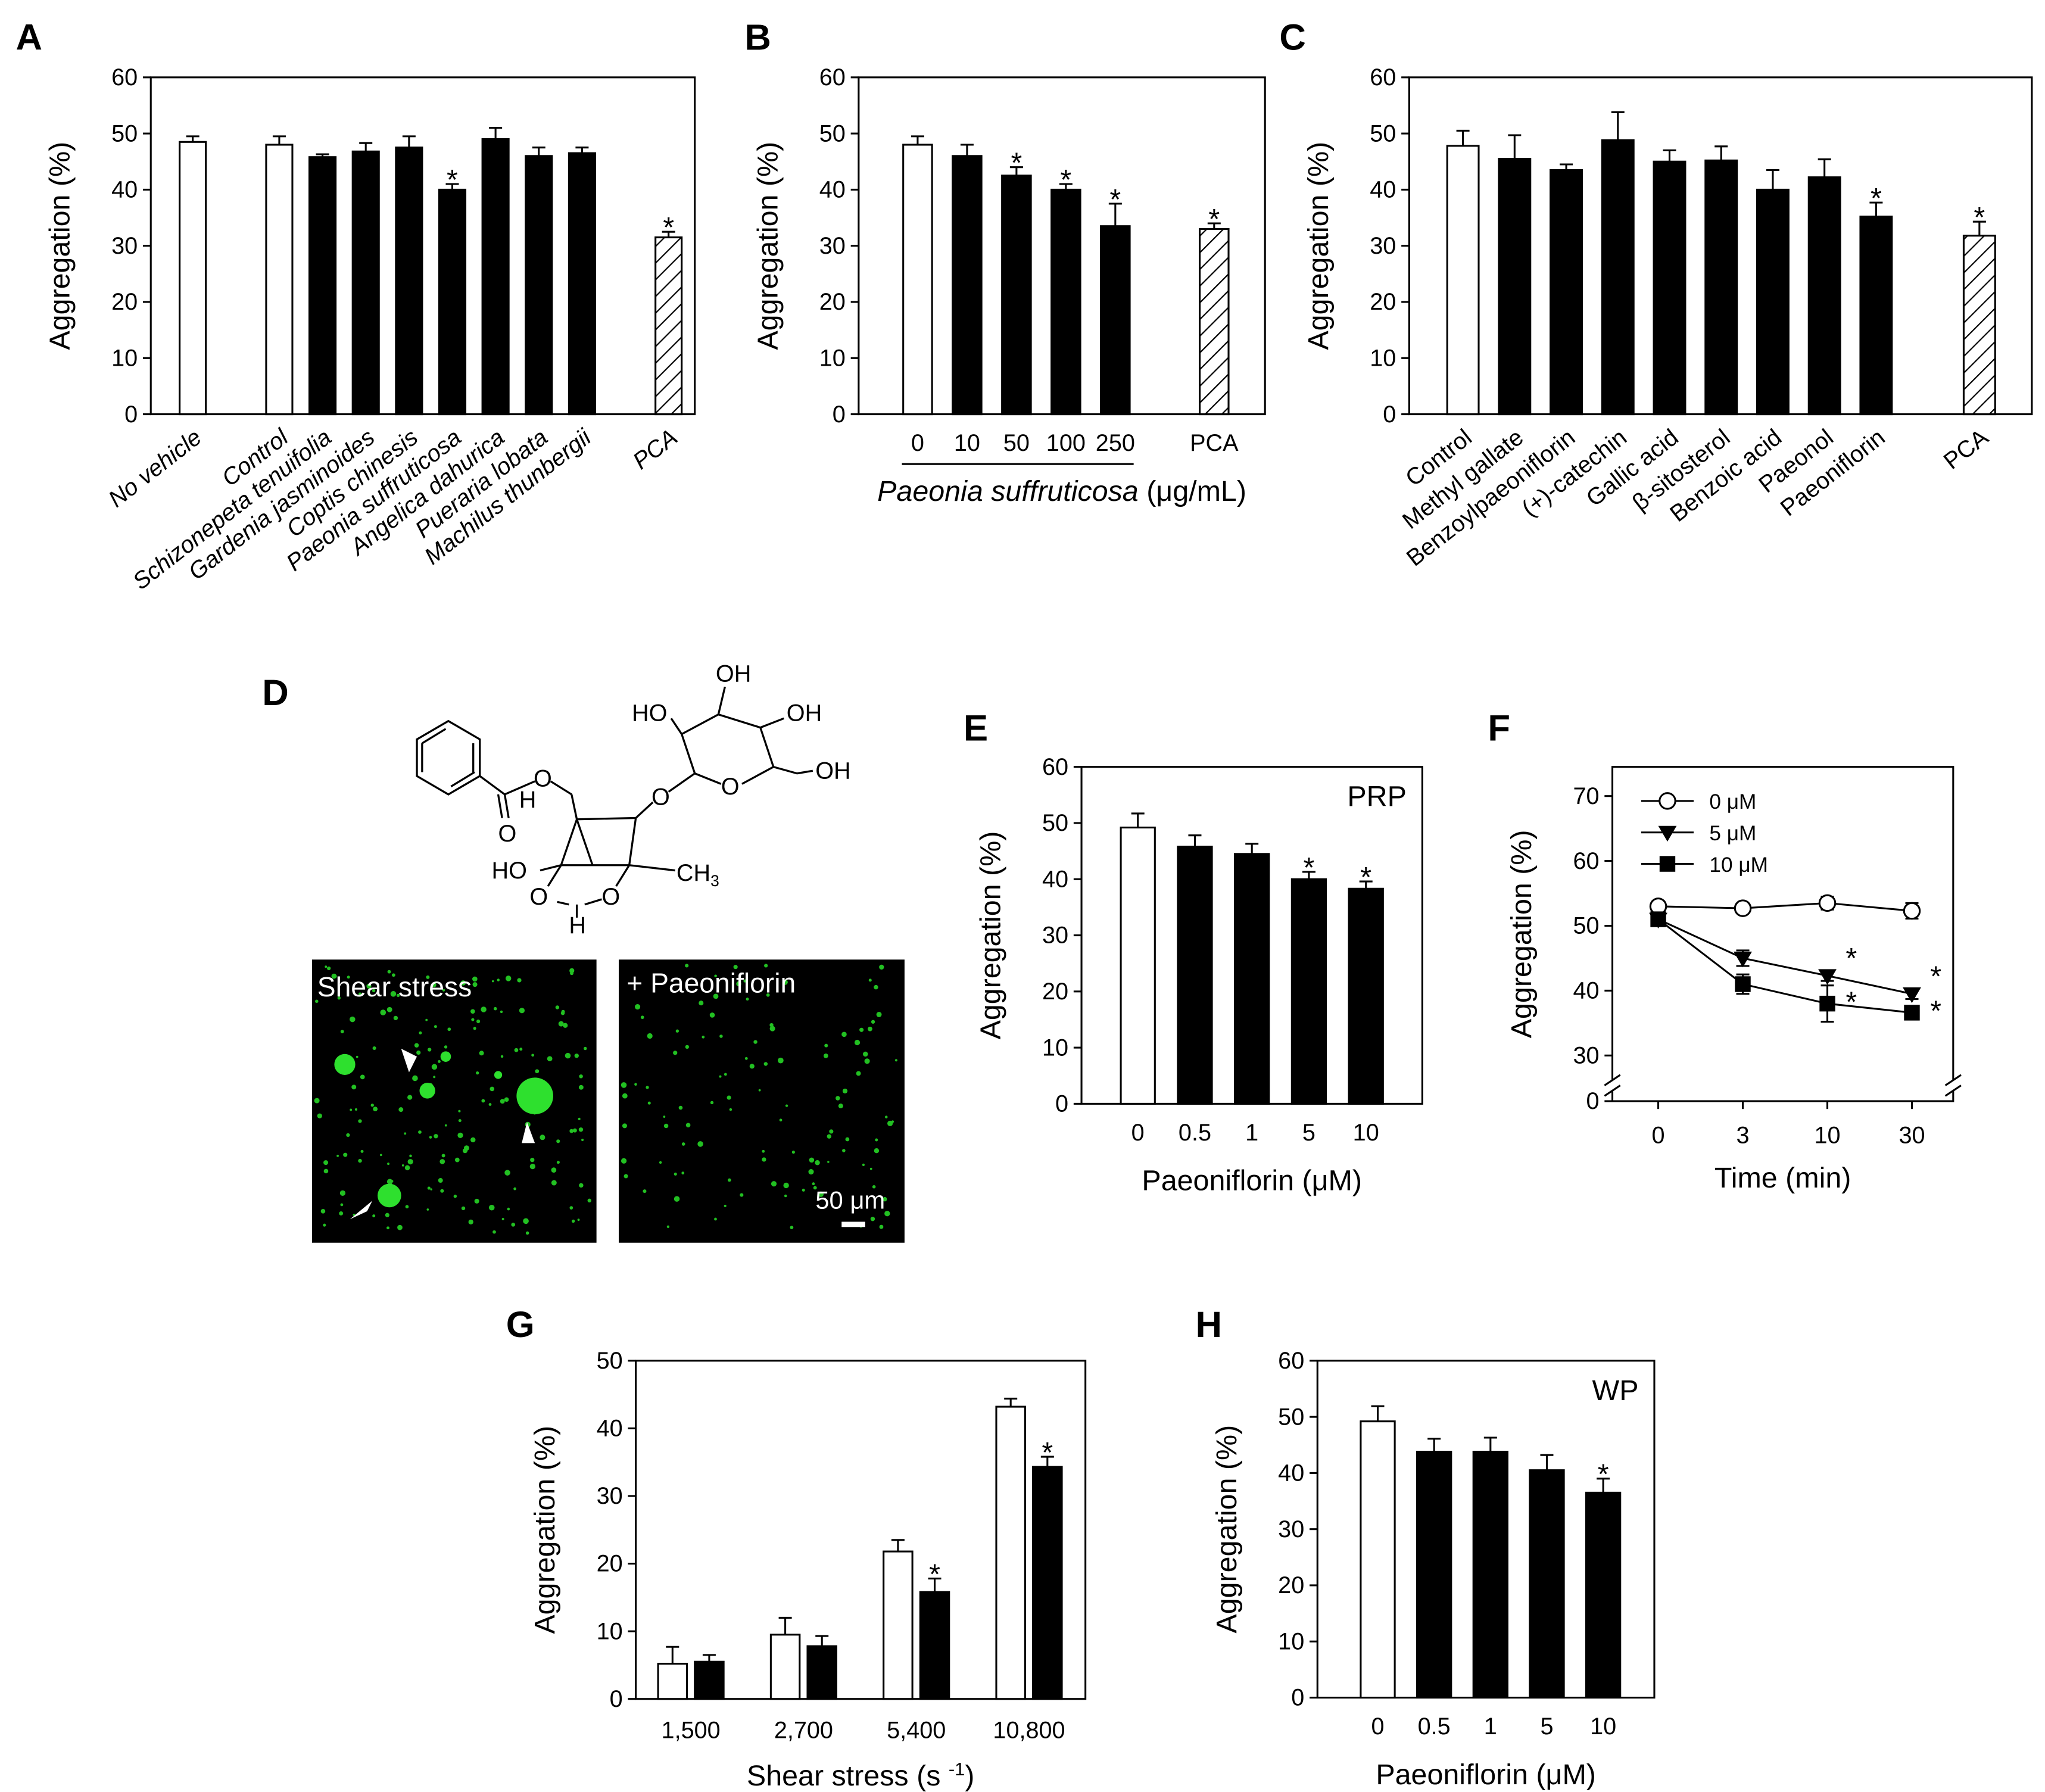 Image resolution: width=2045 pixels, height=1792 pixels. I want to click on scale-bar, so click(853, 1224).